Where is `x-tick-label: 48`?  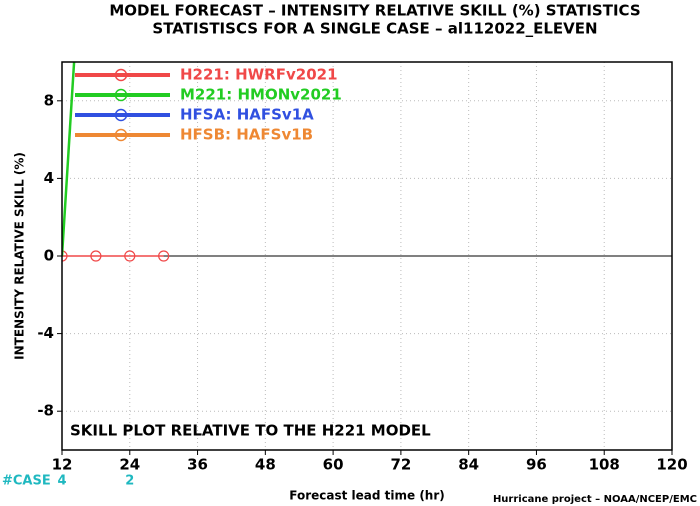
x-tick-label: 48 is located at coordinates (265, 465).